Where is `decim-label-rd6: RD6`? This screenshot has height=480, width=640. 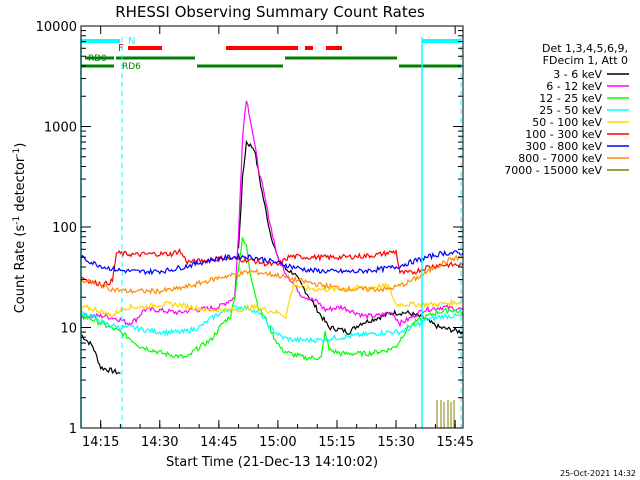
decim-label-rd6: RD6 is located at coordinates (131, 67).